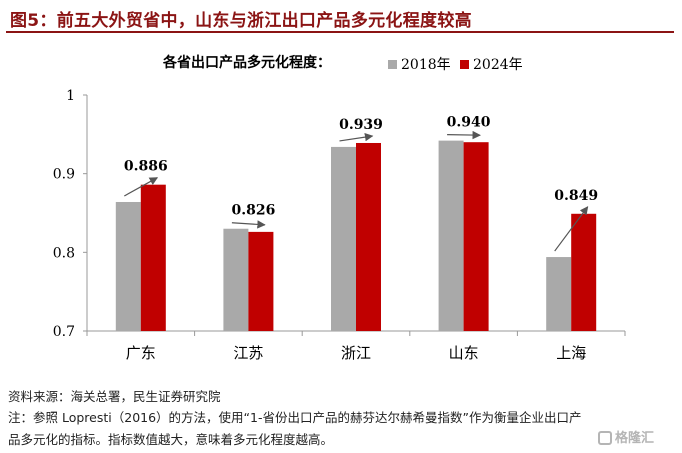 The image size is (682, 453). I want to click on x-tick-label: 江苏, so click(248, 353).